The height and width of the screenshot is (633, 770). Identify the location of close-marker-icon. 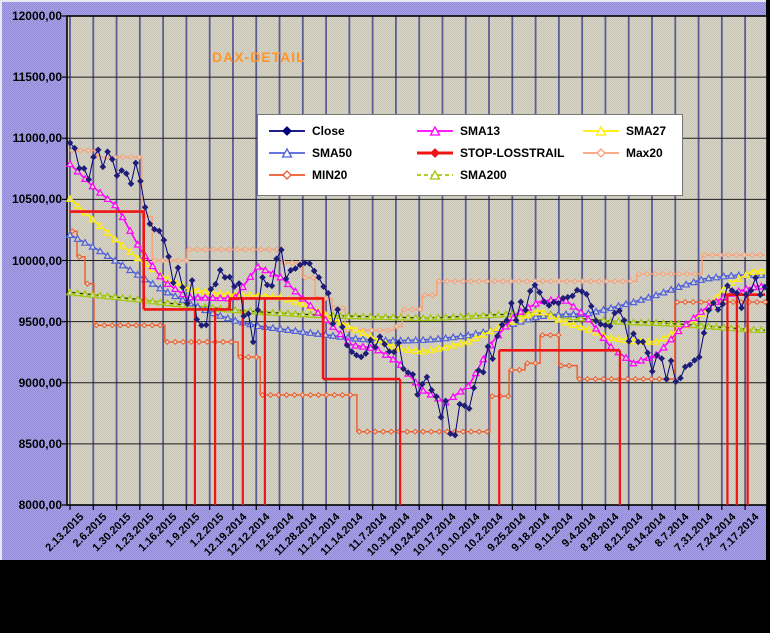
(287, 130).